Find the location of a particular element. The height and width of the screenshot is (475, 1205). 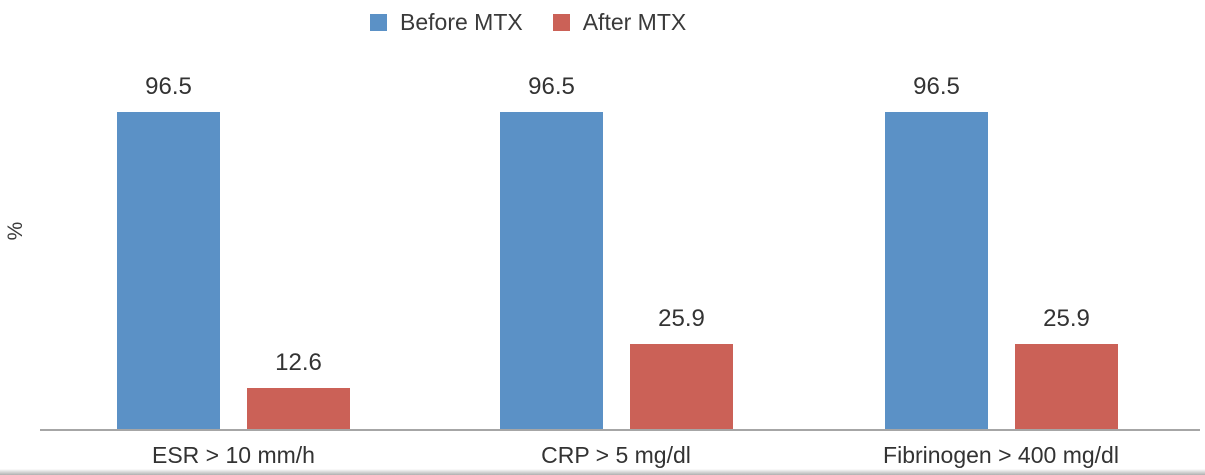

y-axis-label: % is located at coordinates (15, 231).